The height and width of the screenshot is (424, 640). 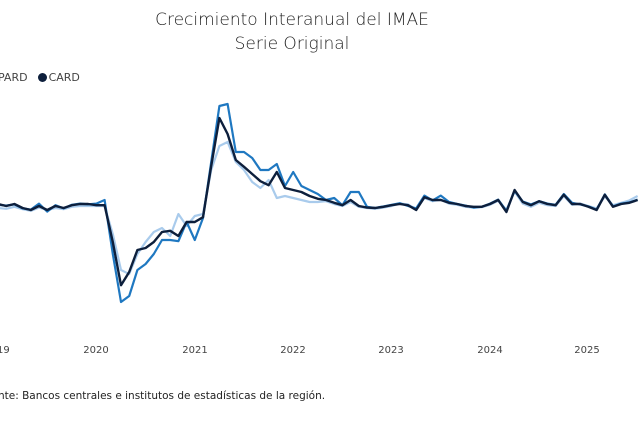 What do you see at coordinates (292, 20) in the screenshot?
I see `chart-title: Crecimiento Interanual del IMAE` at bounding box center [292, 20].